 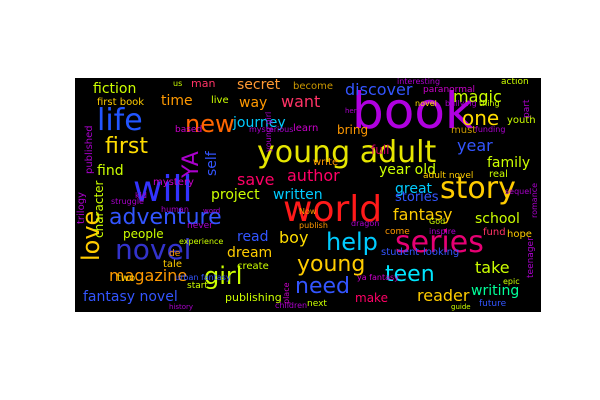 What do you see at coordinates (143, 234) in the screenshot?
I see `word-people: people` at bounding box center [143, 234].